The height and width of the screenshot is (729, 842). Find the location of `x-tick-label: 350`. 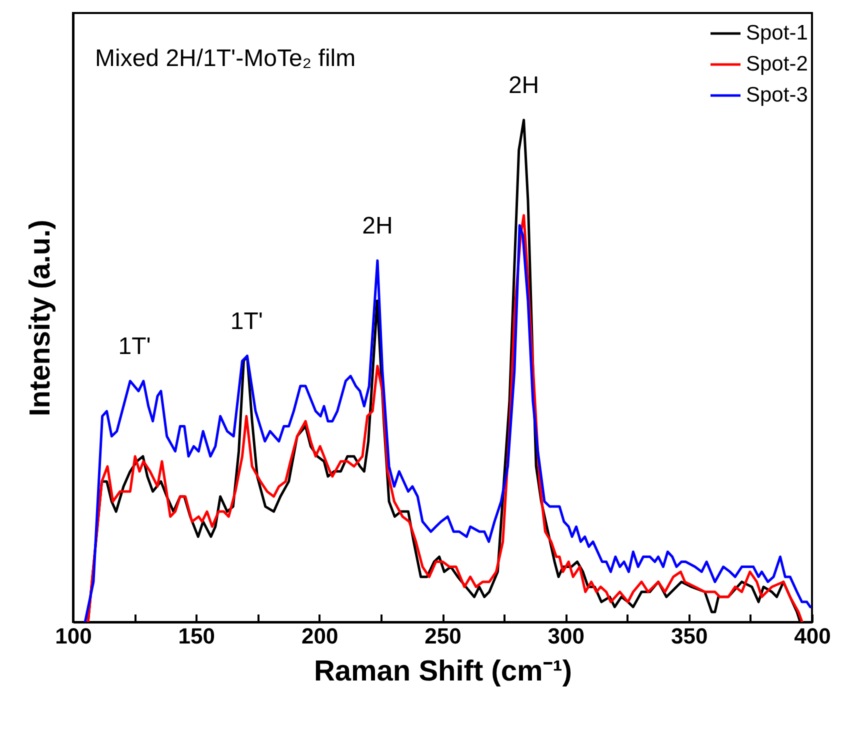

x-tick-label: 350 is located at coordinates (689, 636).